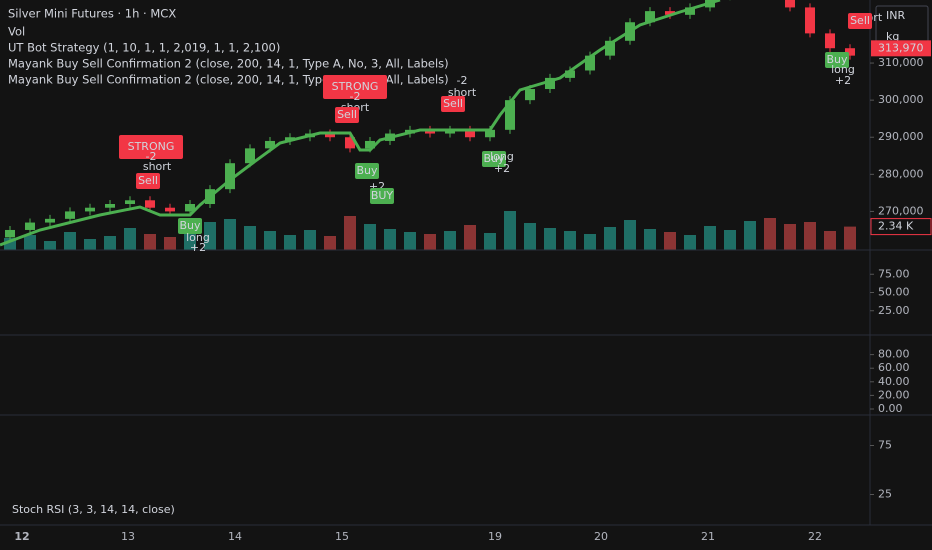  I want to click on header-line: Vol, so click(16, 32).